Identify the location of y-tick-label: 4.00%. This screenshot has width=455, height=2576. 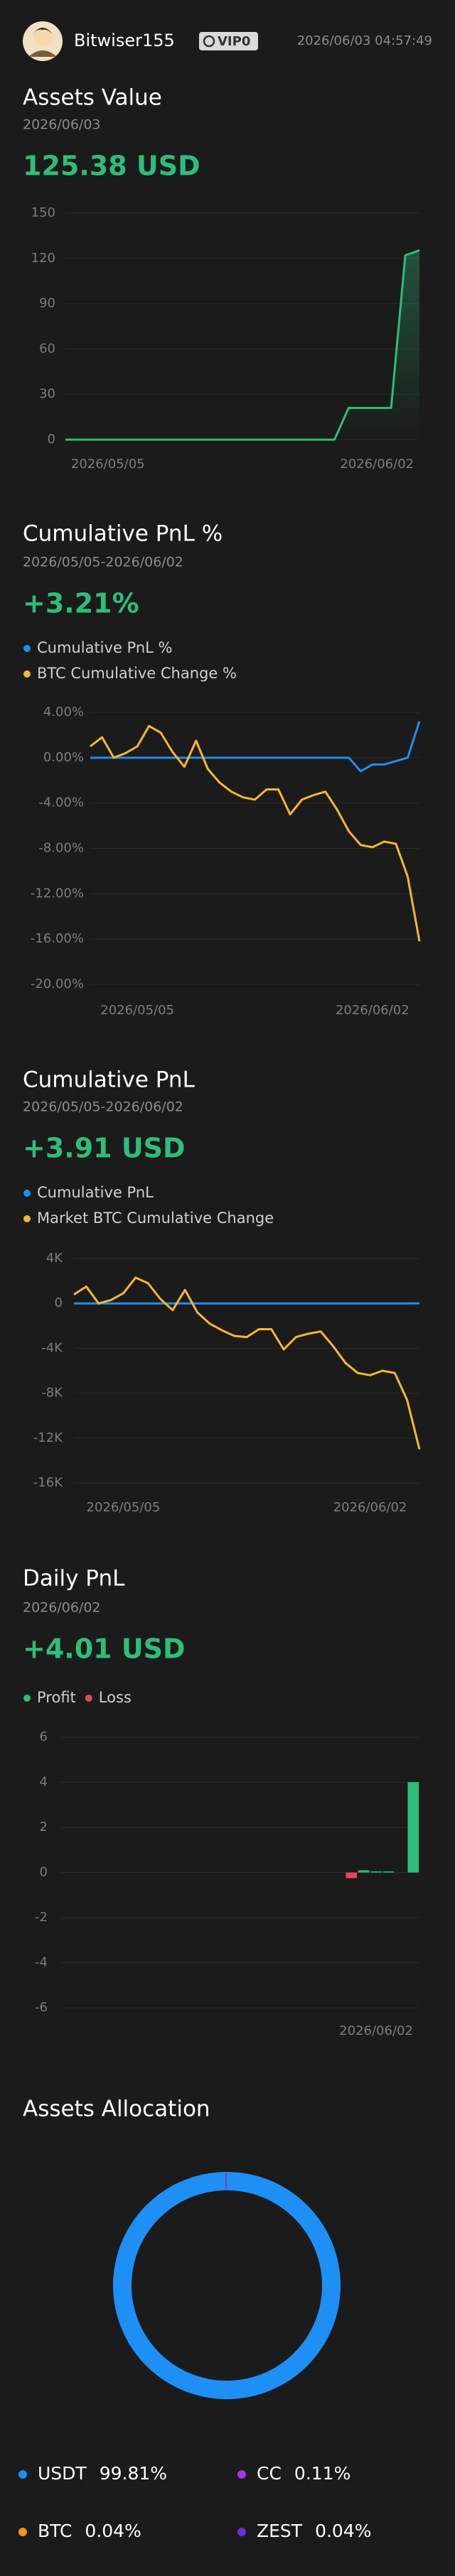
(64, 712).